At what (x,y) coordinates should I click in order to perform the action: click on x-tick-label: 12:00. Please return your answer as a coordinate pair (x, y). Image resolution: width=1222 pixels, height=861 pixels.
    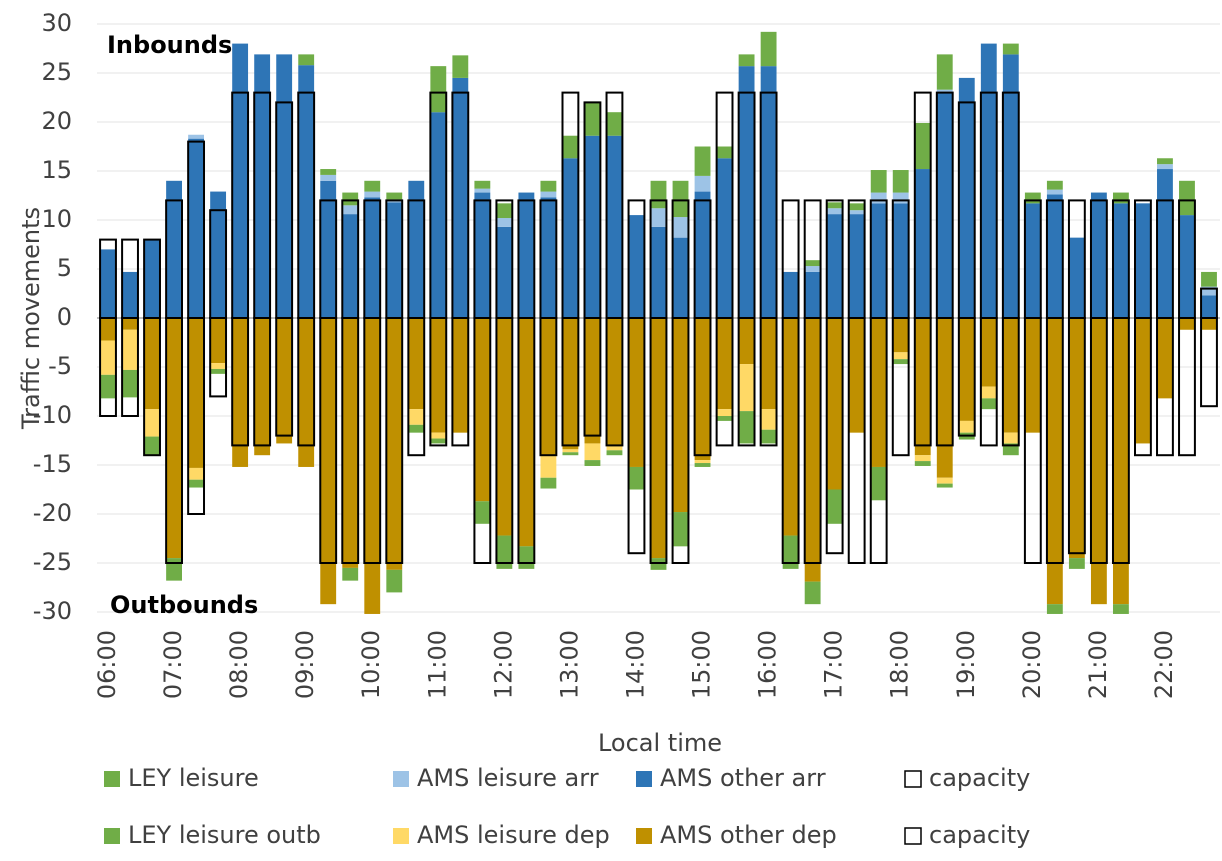
    Looking at the image, I should click on (503, 664).